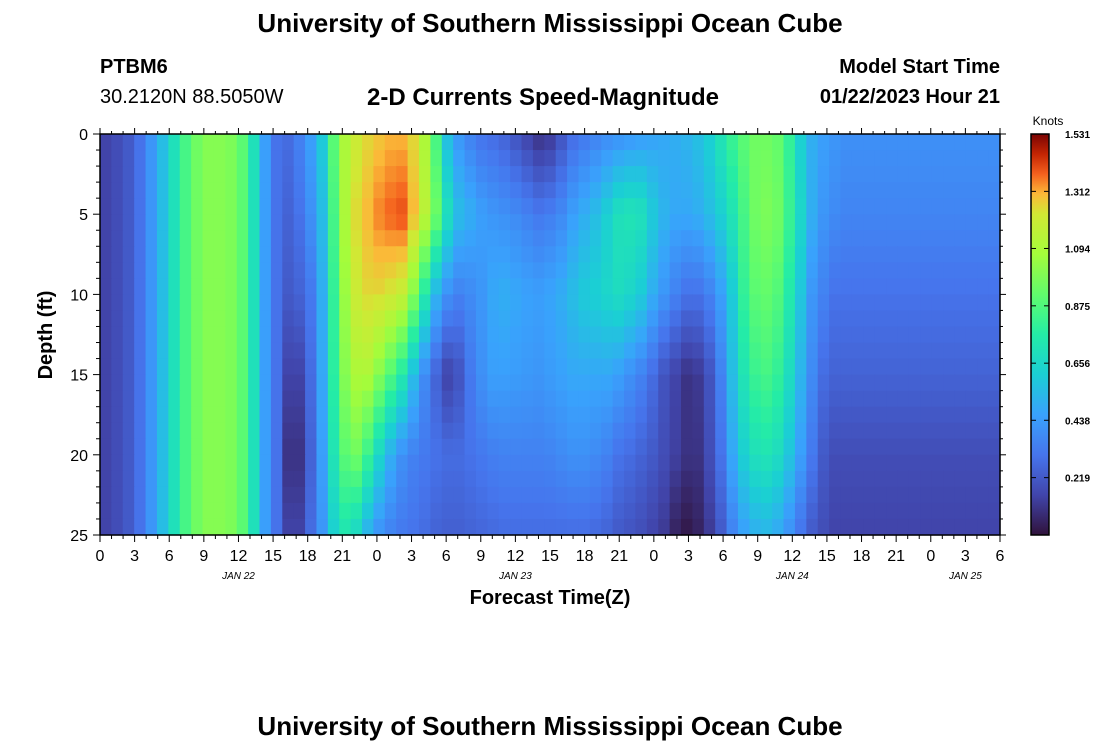 This screenshot has height=750, width=1100. What do you see at coordinates (909, 97) in the screenshot?
I see `model-start-time: 01/22/2023 Hour 21` at bounding box center [909, 97].